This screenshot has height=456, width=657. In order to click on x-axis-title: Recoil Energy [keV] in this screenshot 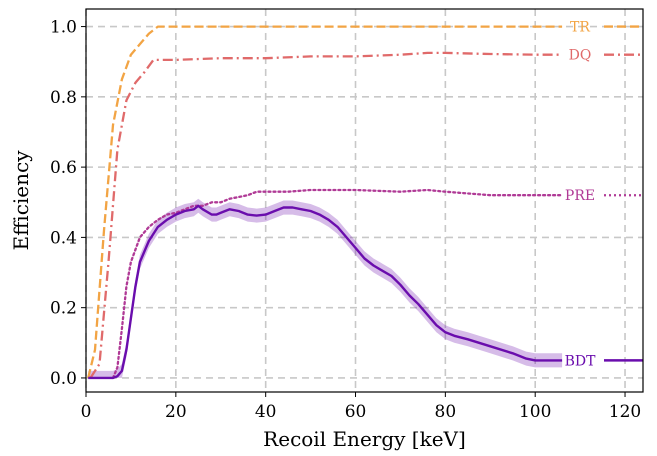, I will do `click(364, 439)`.